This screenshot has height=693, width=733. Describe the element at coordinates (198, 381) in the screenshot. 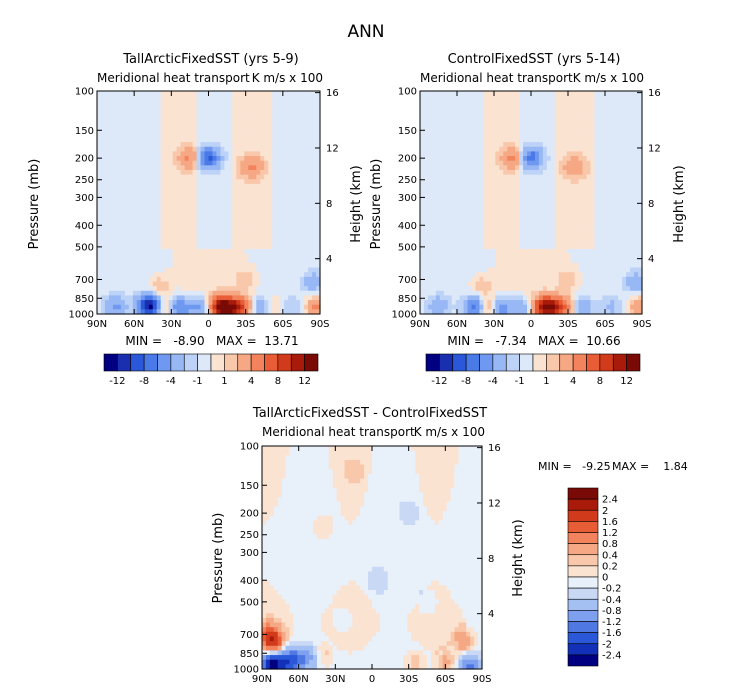

I see `colorbar-label: -1` at that location.